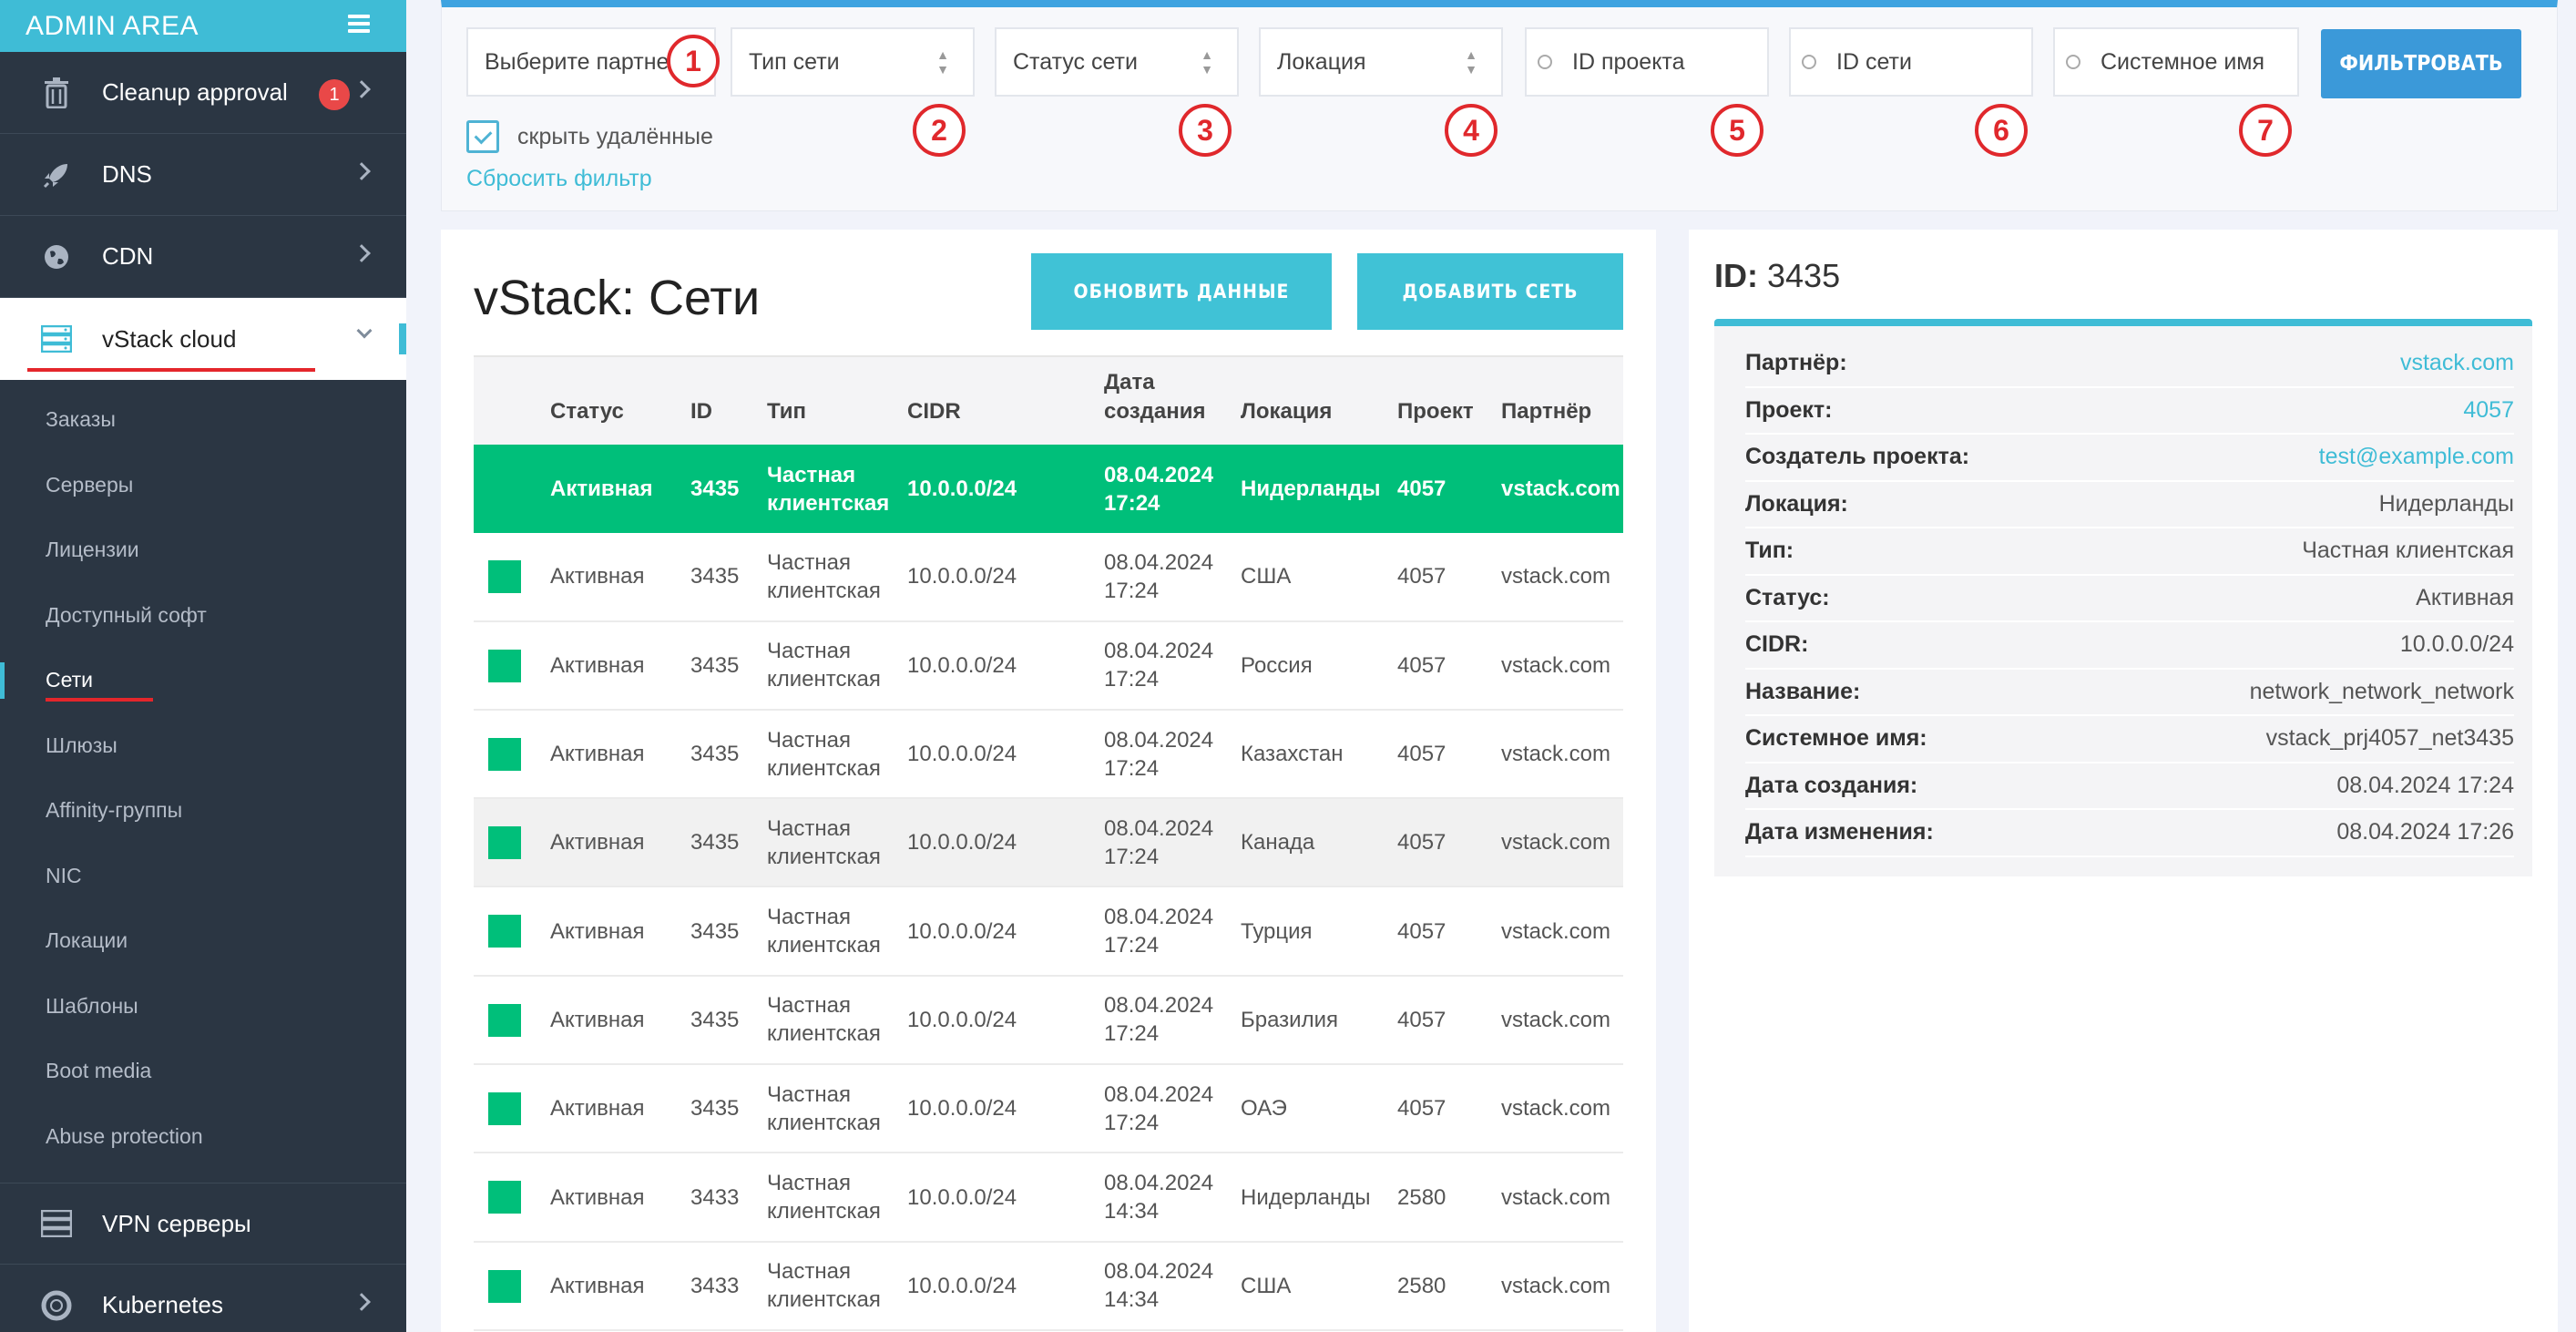 This screenshot has height=1332, width=2576. I want to click on marker-2: 2, so click(940, 130).